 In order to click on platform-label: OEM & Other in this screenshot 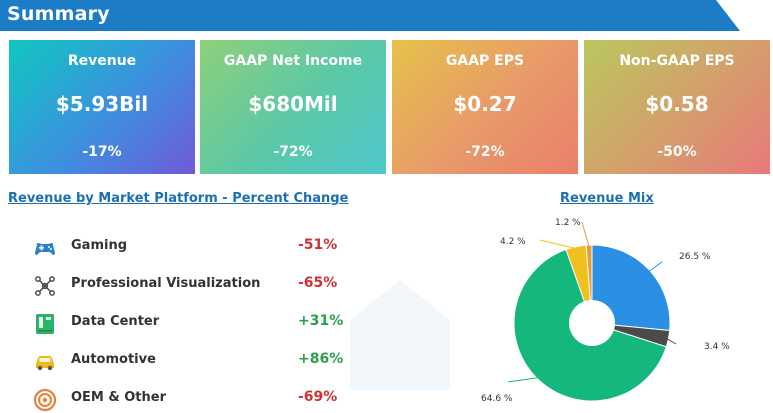, I will do `click(119, 397)`.